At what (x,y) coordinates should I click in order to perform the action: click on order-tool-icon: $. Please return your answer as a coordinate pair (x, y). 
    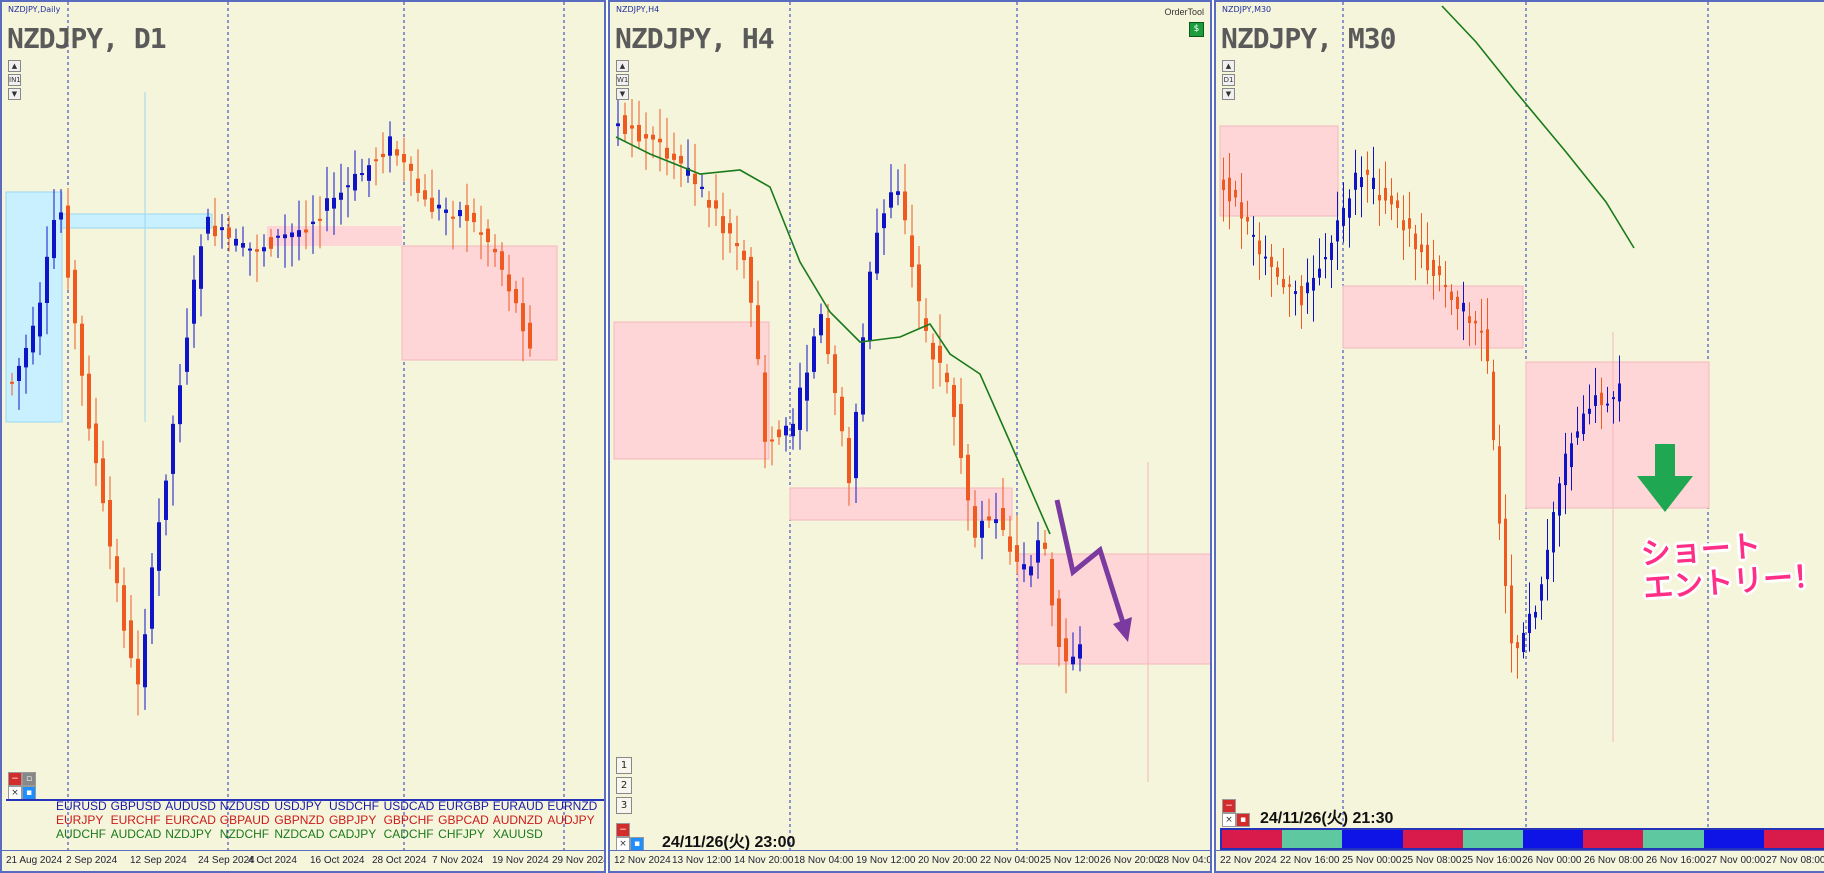
    Looking at the image, I should click on (1196, 29).